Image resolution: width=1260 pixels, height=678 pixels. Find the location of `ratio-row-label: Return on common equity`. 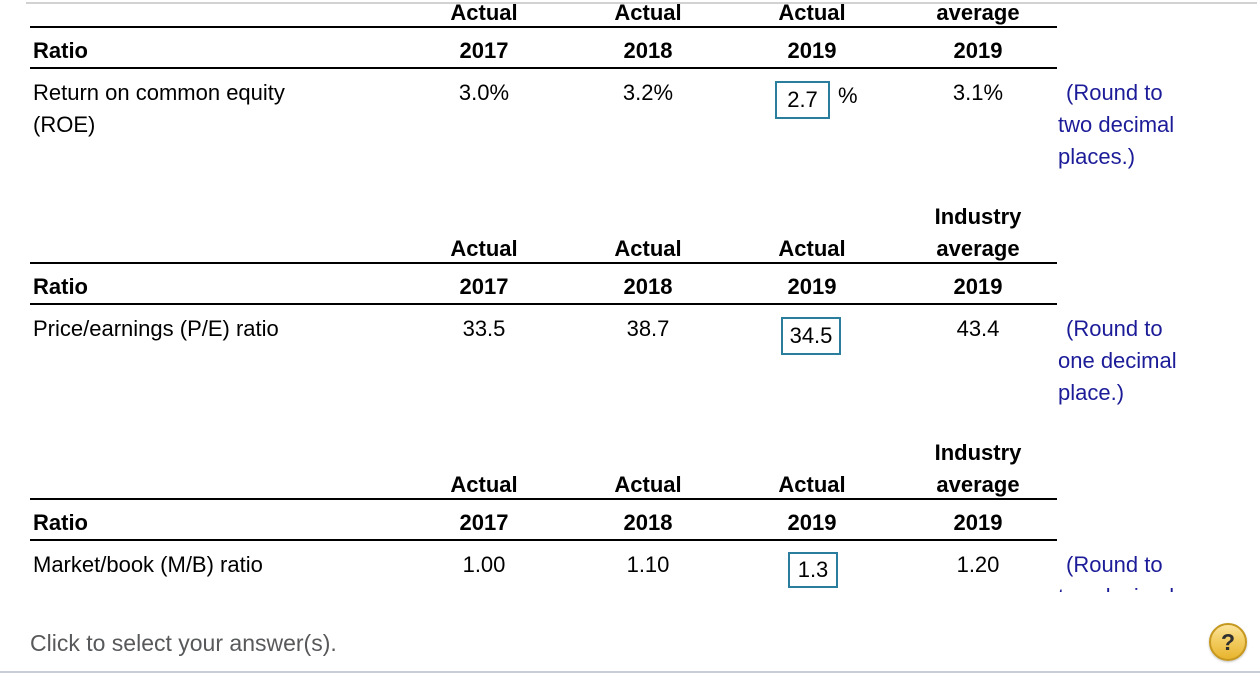

ratio-row-label: Return on common equity is located at coordinates (159, 92).